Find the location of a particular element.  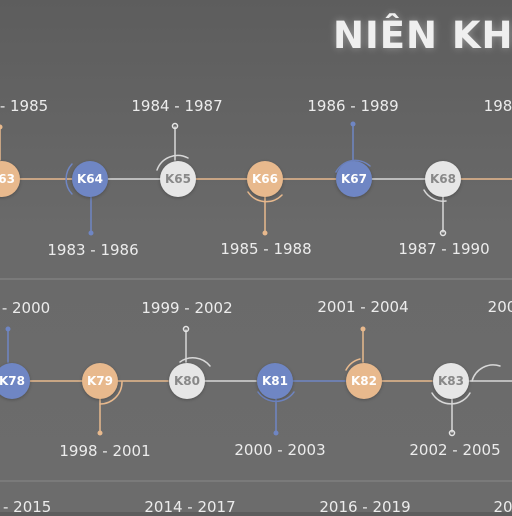

year-label: 2016 - 2019 is located at coordinates (365, 507).